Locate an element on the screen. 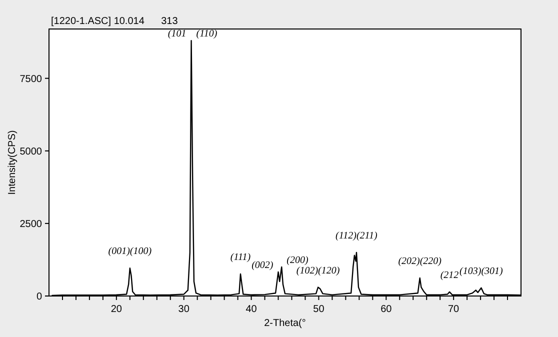 The width and height of the screenshot is (558, 337). y-tick-label: 5000 is located at coordinates (31, 152).